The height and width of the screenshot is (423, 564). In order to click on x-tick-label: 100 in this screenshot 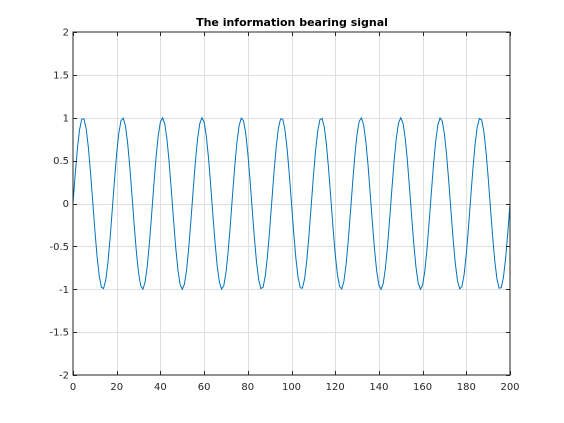, I will do `click(291, 387)`.